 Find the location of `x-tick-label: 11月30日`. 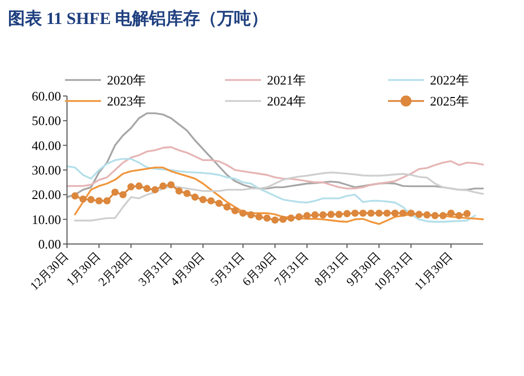

x-tick-label: 11月30日 is located at coordinates (434, 271).